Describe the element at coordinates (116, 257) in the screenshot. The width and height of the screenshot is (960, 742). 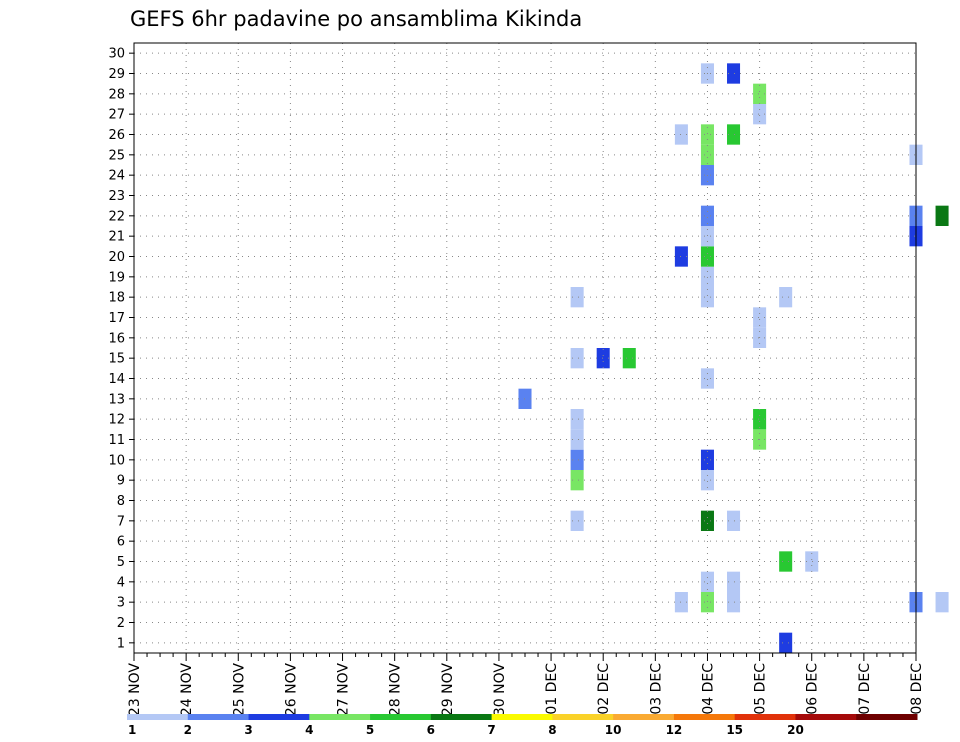
I see `y-tick-label: 20` at that location.